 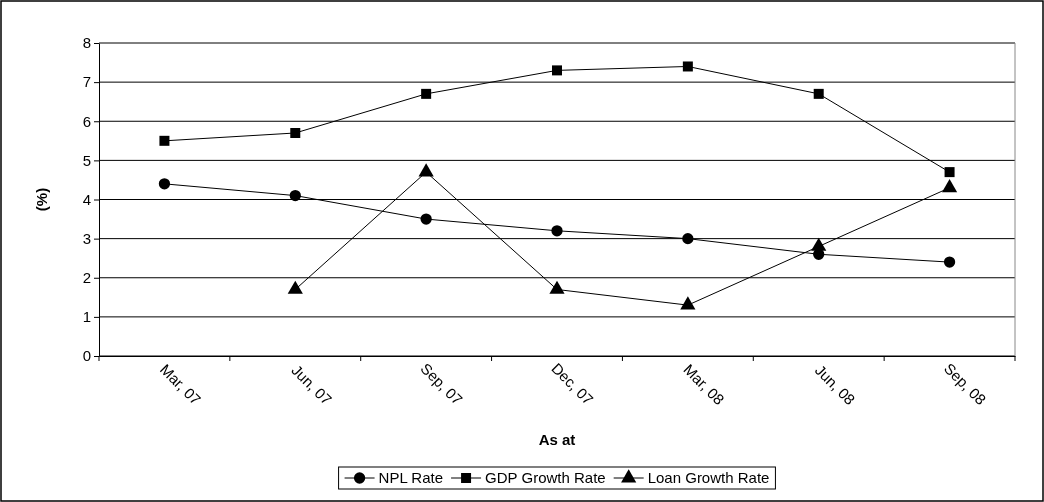 What do you see at coordinates (86, 121) in the screenshot?
I see `y-tick-label: 6` at bounding box center [86, 121].